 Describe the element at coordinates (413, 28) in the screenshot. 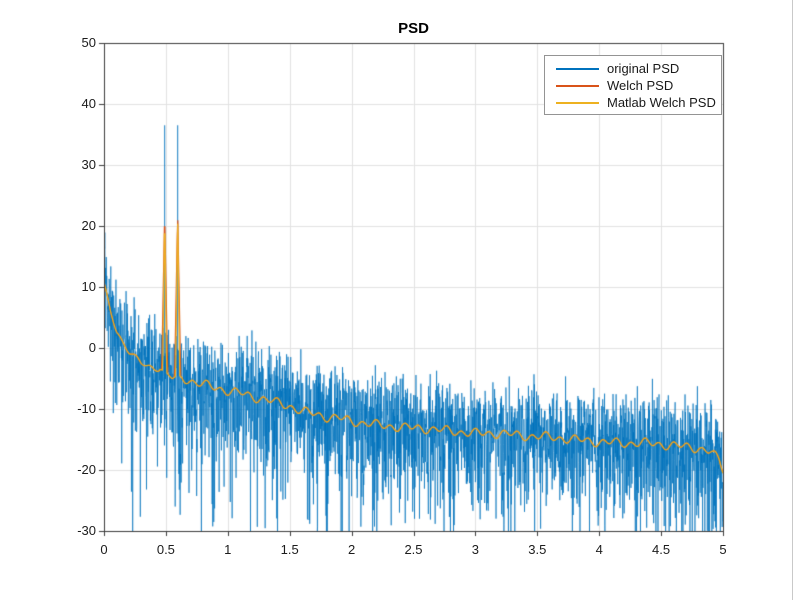

I see `plot-title: PSD` at that location.